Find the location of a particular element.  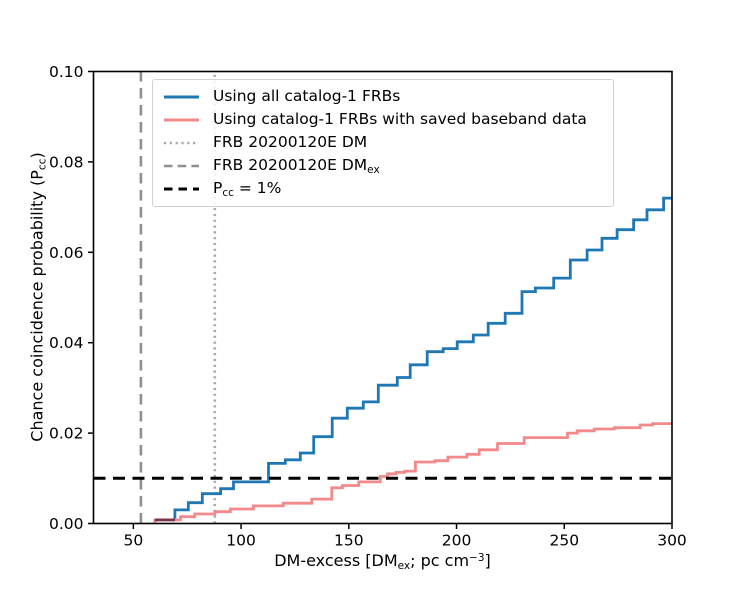

y-tick-label: 0.02 is located at coordinates (66, 434).